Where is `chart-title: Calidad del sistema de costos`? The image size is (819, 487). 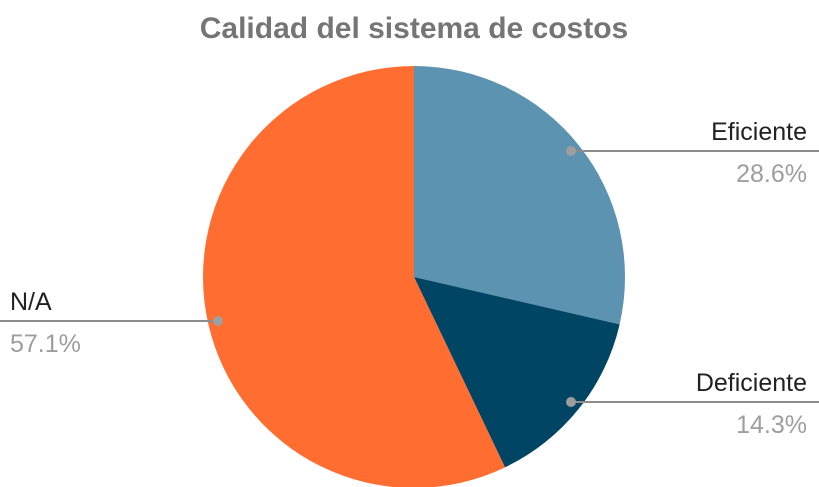 chart-title: Calidad del sistema de costos is located at coordinates (414, 28).